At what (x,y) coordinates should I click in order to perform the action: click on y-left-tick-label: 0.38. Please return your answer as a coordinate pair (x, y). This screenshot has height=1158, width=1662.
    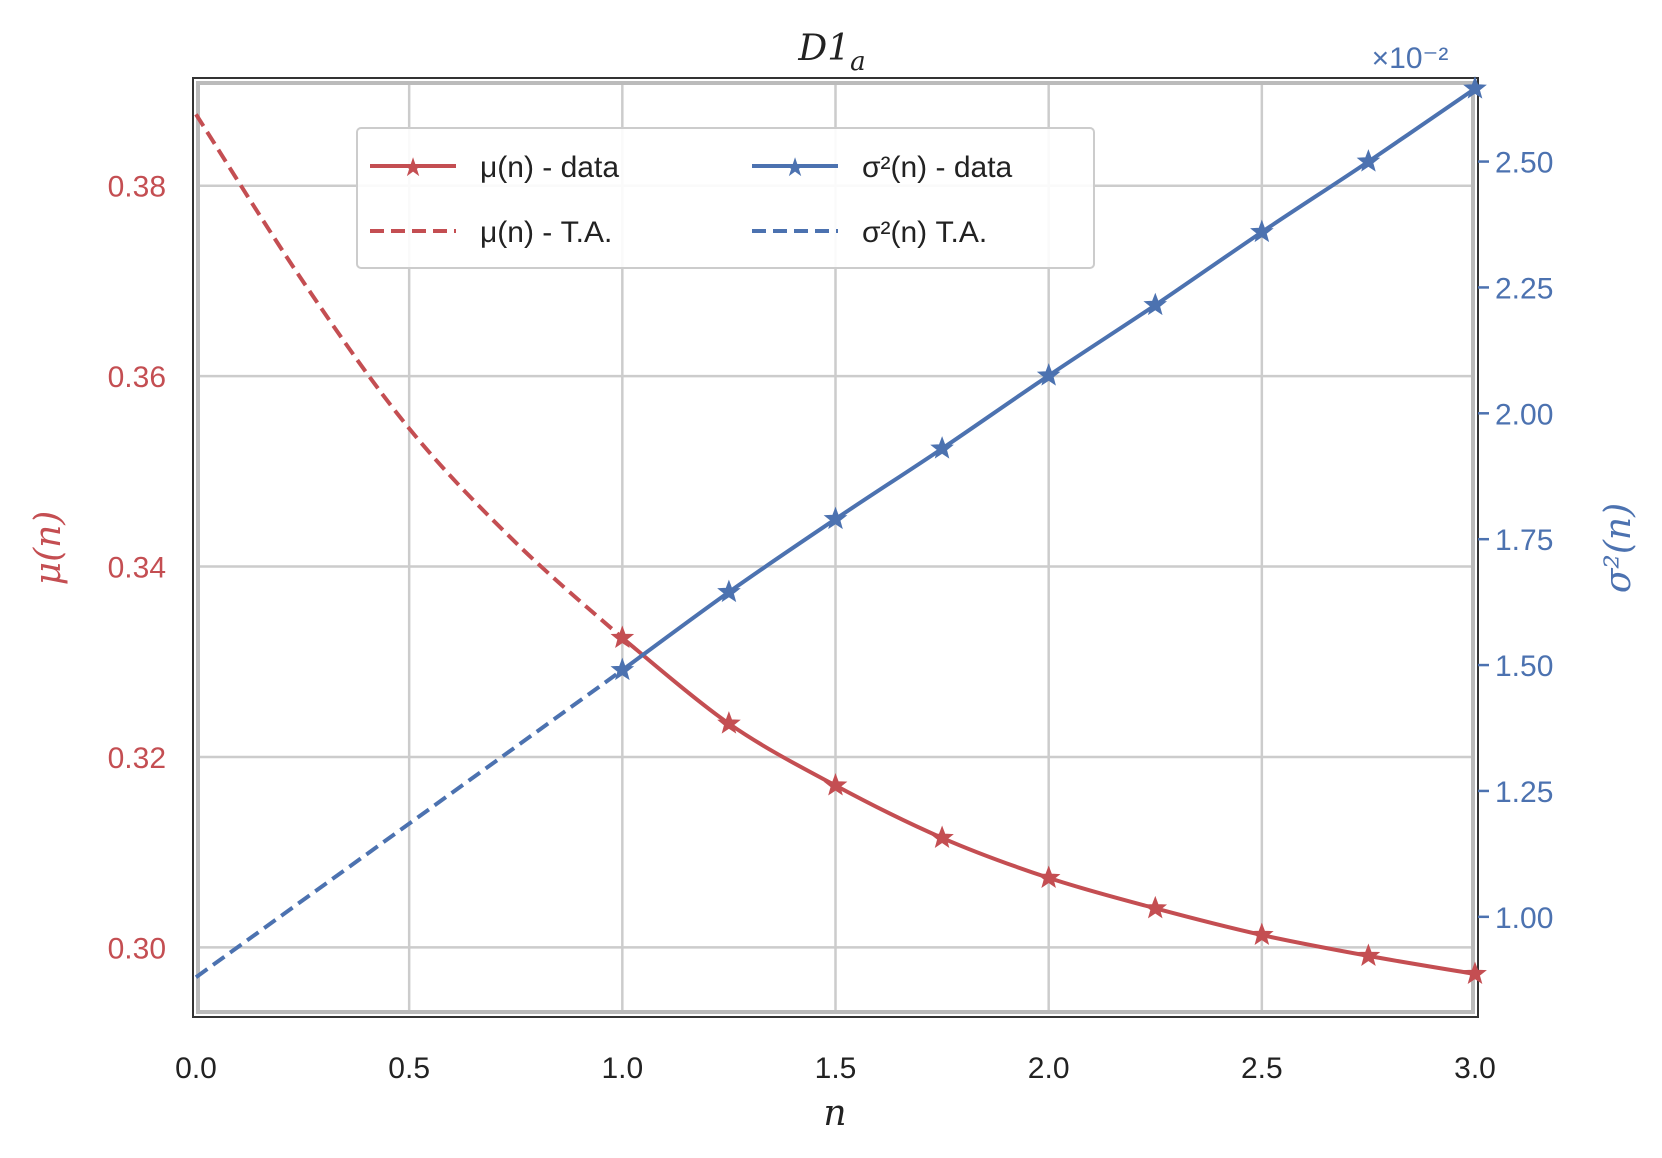
    Looking at the image, I should click on (137, 187).